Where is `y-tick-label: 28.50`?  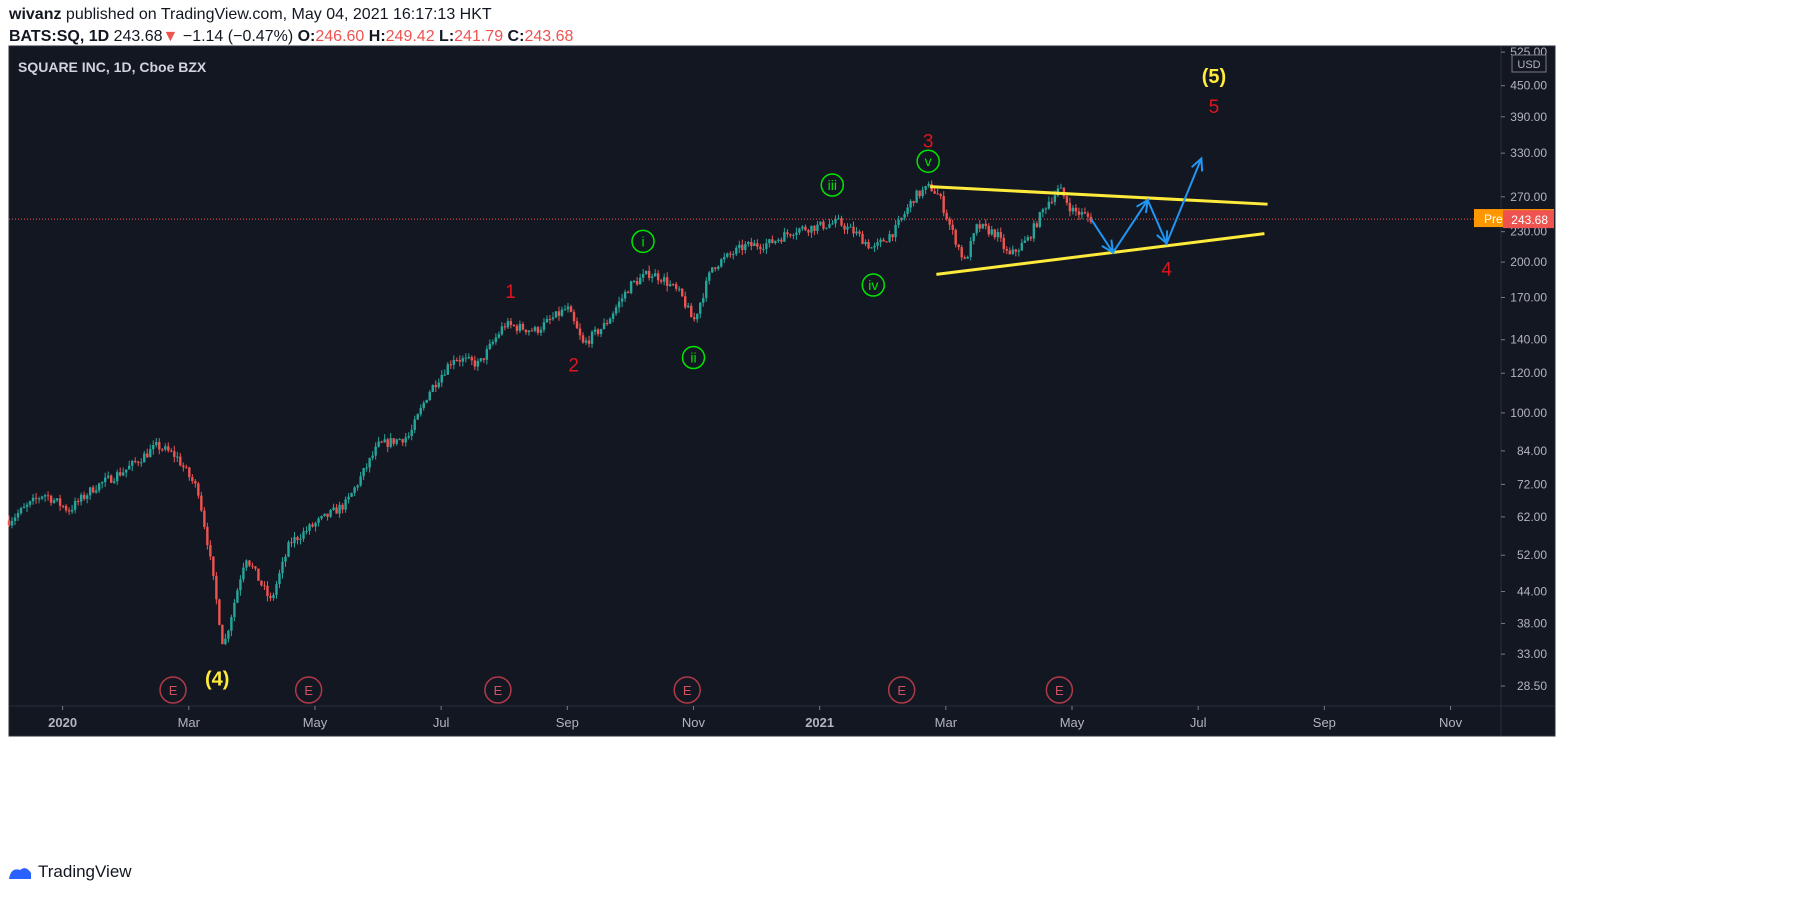
y-tick-label: 28.50 is located at coordinates (1532, 686).